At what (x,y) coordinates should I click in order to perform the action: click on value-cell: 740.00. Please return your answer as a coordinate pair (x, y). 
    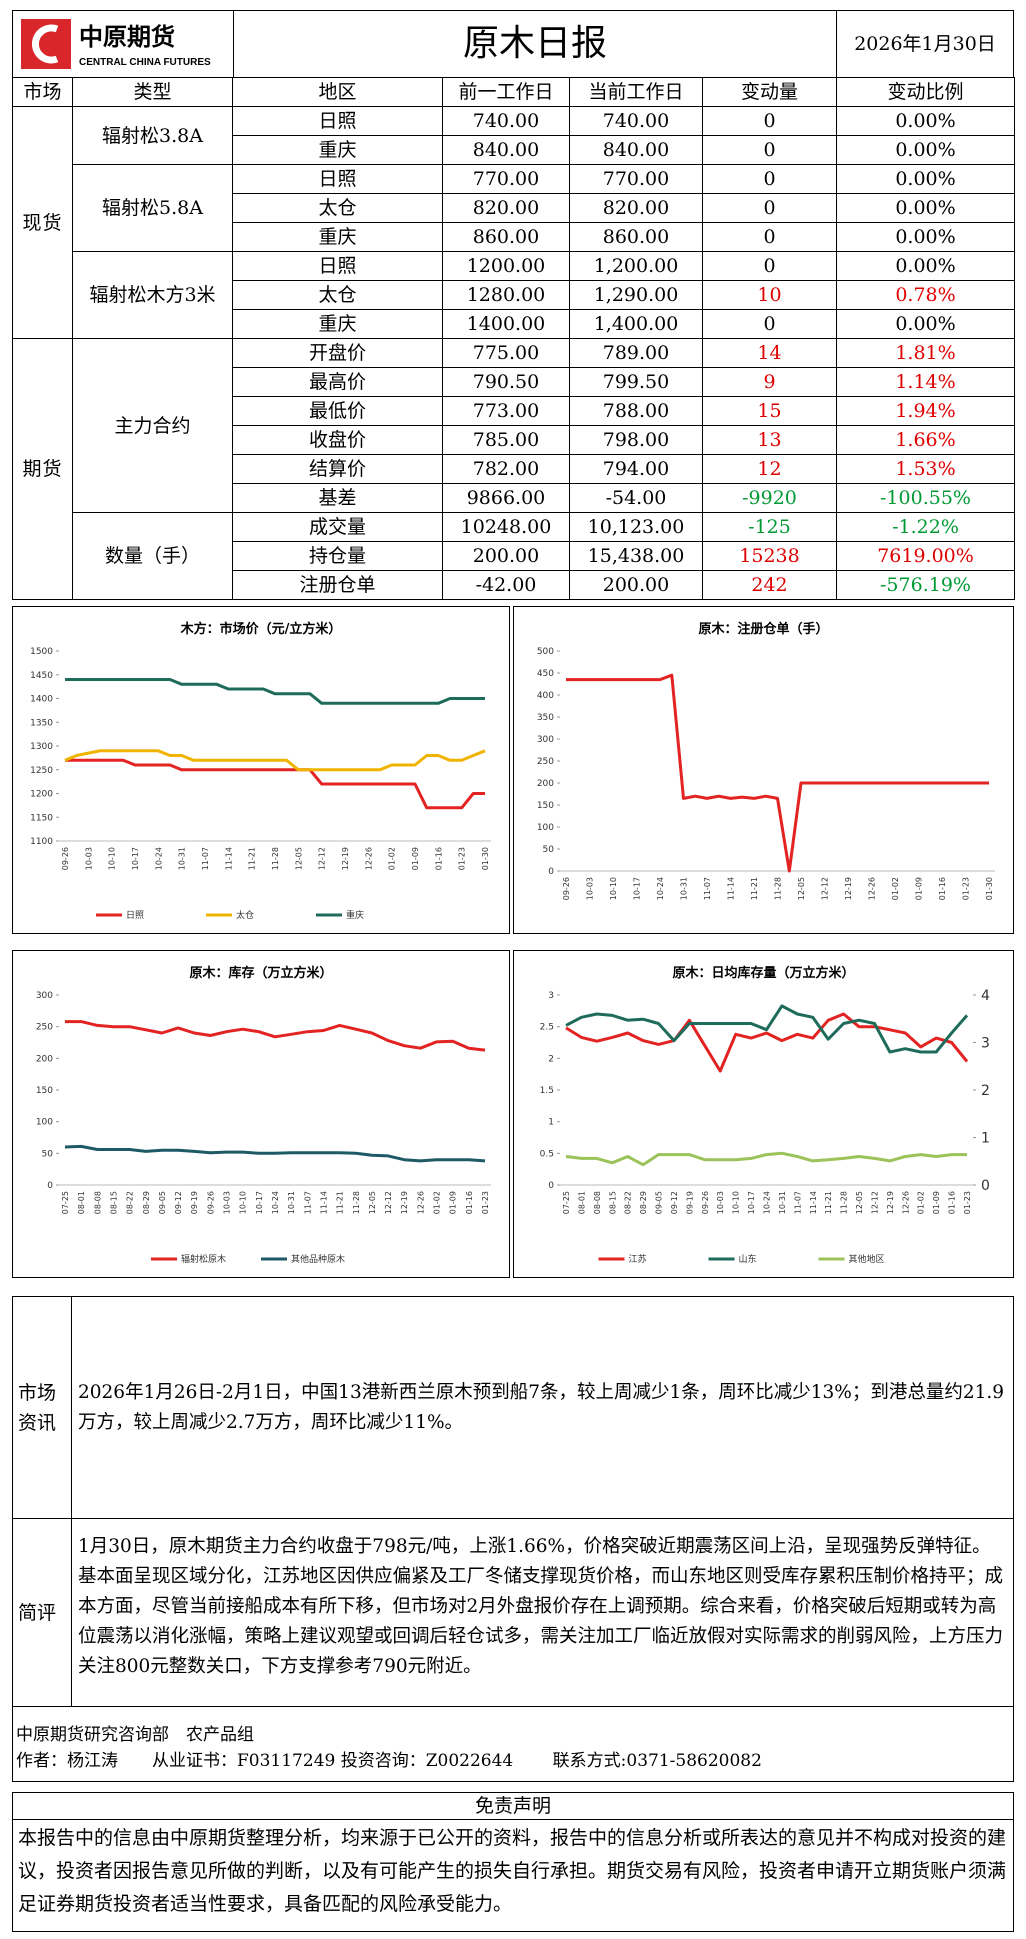
    Looking at the image, I should click on (636, 121).